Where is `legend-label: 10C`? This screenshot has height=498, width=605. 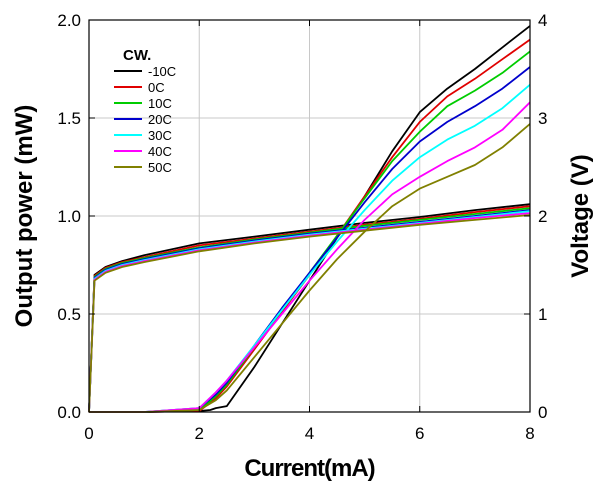
legend-label: 10C is located at coordinates (160, 103).